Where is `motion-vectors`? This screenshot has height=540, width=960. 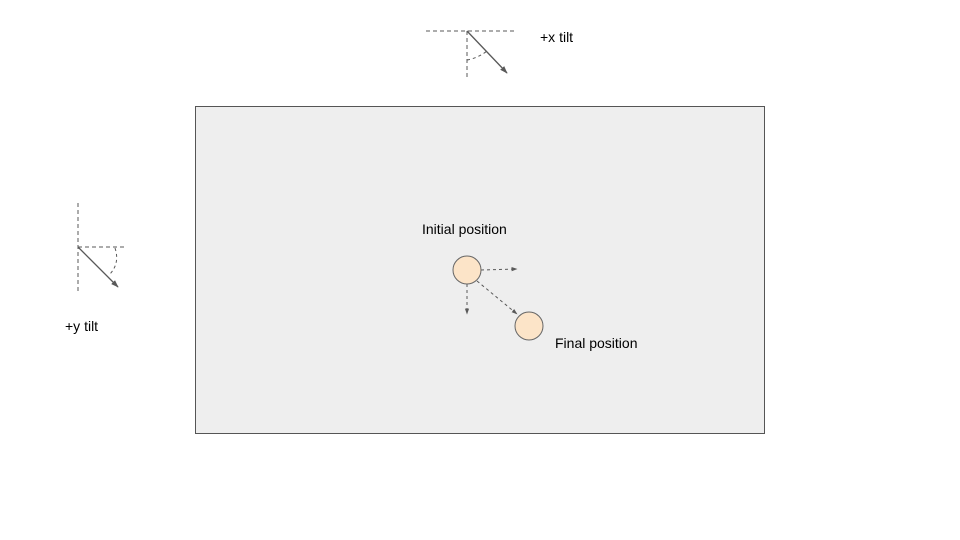 motion-vectors is located at coordinates (491, 291).